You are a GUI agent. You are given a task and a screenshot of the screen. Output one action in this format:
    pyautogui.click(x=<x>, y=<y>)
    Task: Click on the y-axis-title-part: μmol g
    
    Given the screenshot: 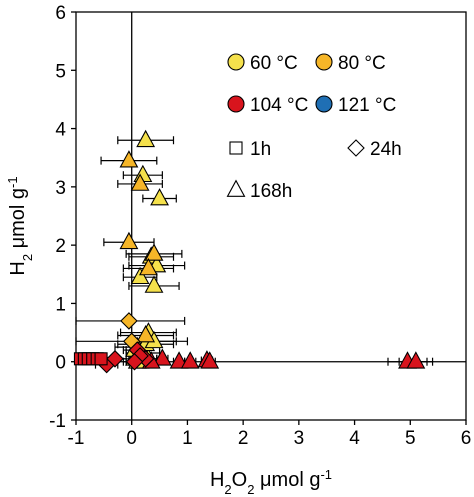 What is the action you would take?
    pyautogui.click(x=18, y=221)
    